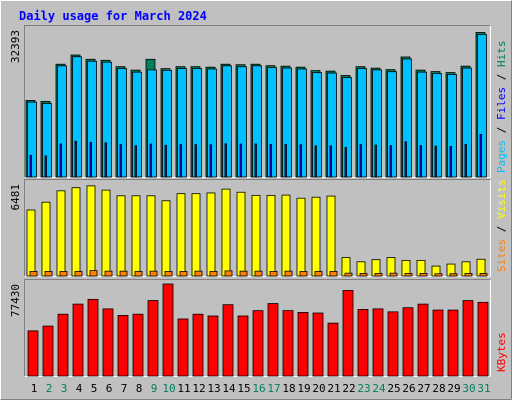 This screenshot has height=400, width=512. I want to click on day-label-13: 13, so click(213, 388).